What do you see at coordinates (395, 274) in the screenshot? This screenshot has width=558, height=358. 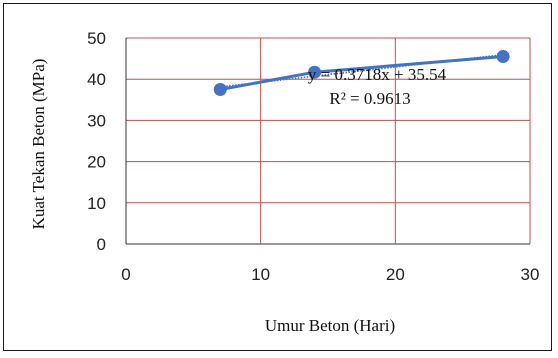 I see `x-tick-label-20: 20` at bounding box center [395, 274].